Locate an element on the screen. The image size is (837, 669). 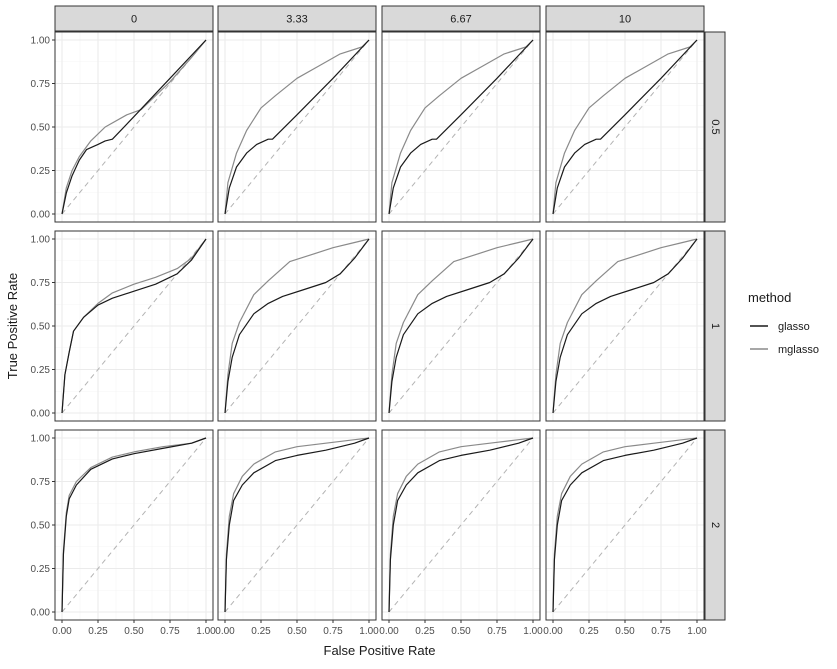
panel-2-6.67 is located at coordinates (461, 525).